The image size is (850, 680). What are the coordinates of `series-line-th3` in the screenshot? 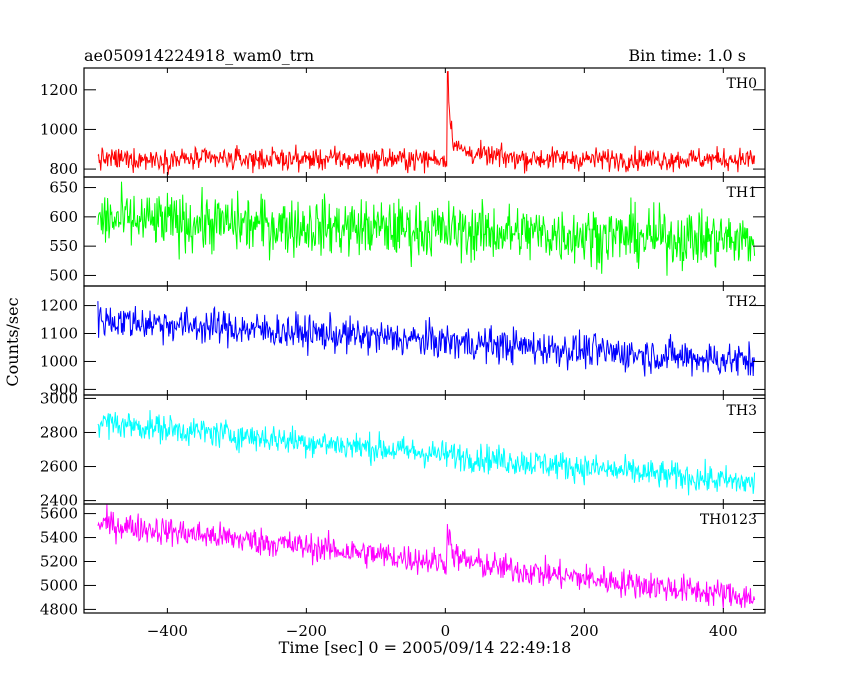 It's located at (426, 453).